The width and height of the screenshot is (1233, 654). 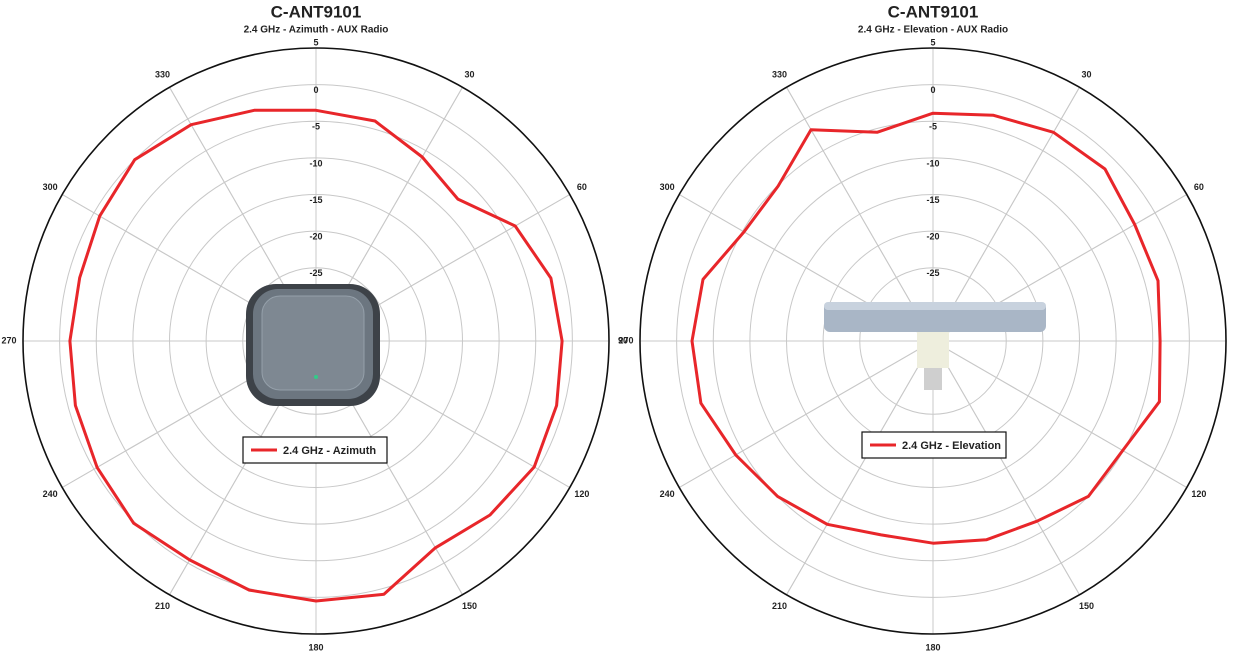 I want to click on chart-subtitle: 2.4 GHz - Azimuth - AUX Radio, so click(x=316, y=30).